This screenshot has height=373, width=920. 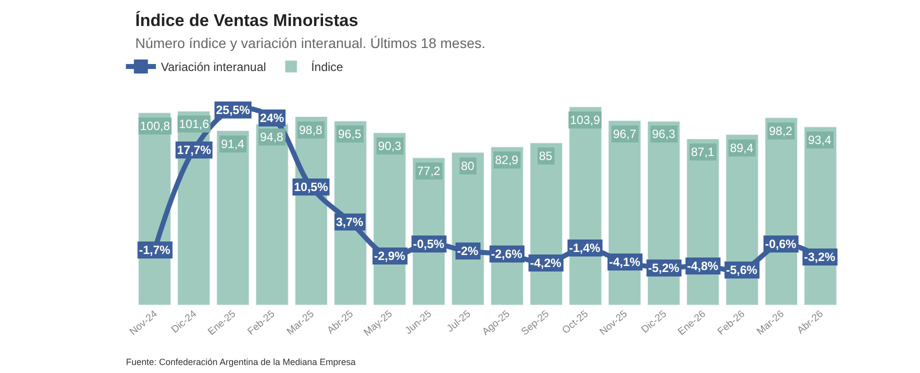 What do you see at coordinates (311, 130) in the screenshot?
I see `data-label: 98,8` at bounding box center [311, 130].